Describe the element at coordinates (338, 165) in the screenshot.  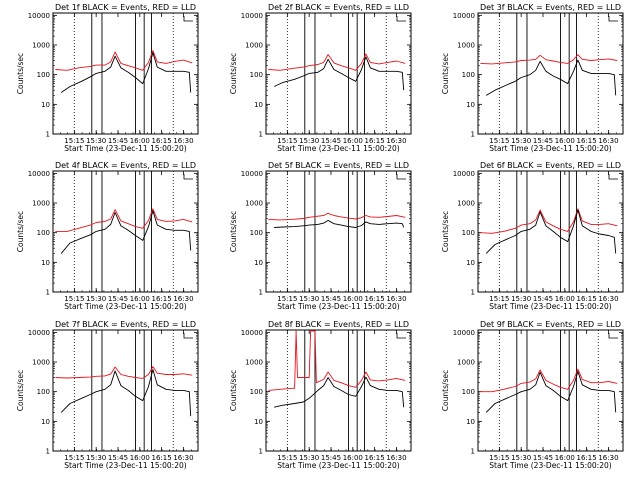
I see `panel-title: Det 5f BLACK = Events, RED = LLD` at that location.